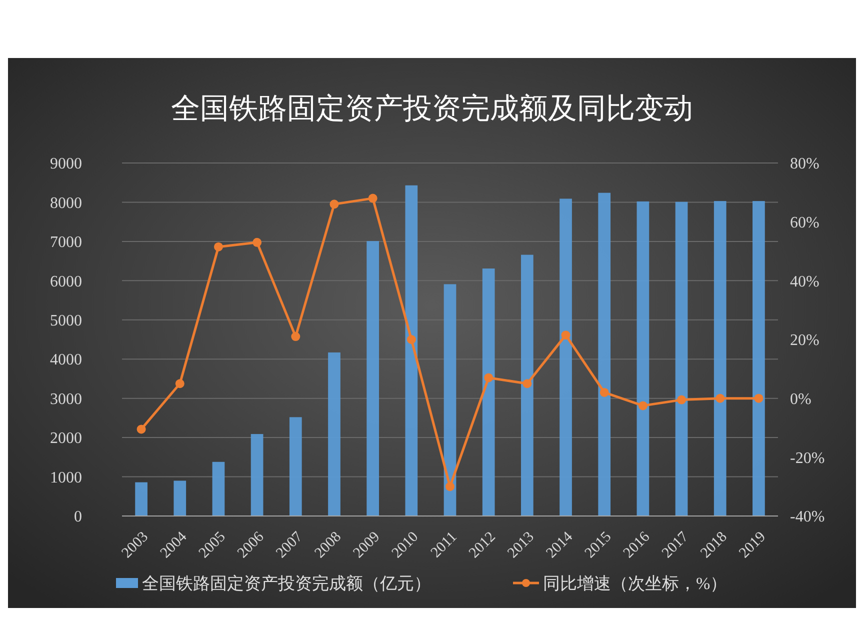 The width and height of the screenshot is (864, 618). What do you see at coordinates (286, 583) in the screenshot?
I see `legend-label: 全国铁路固定资产投资完成额（亿元）` at bounding box center [286, 583].